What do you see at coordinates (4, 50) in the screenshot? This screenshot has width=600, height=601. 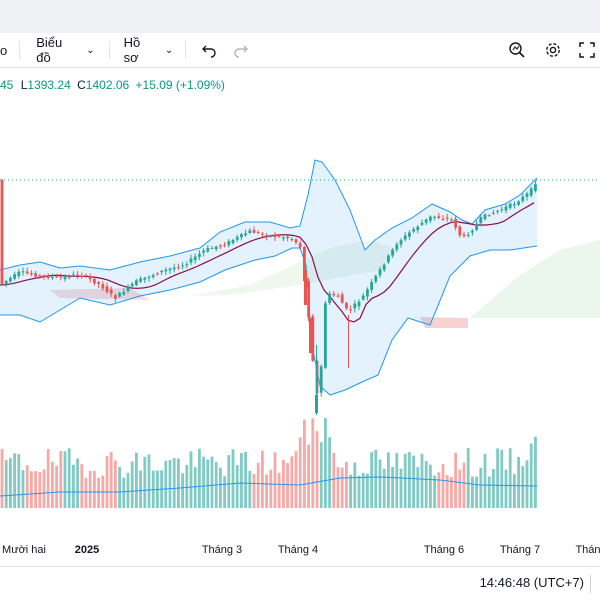 I see `toolbar-partial-item: o` at bounding box center [4, 50].